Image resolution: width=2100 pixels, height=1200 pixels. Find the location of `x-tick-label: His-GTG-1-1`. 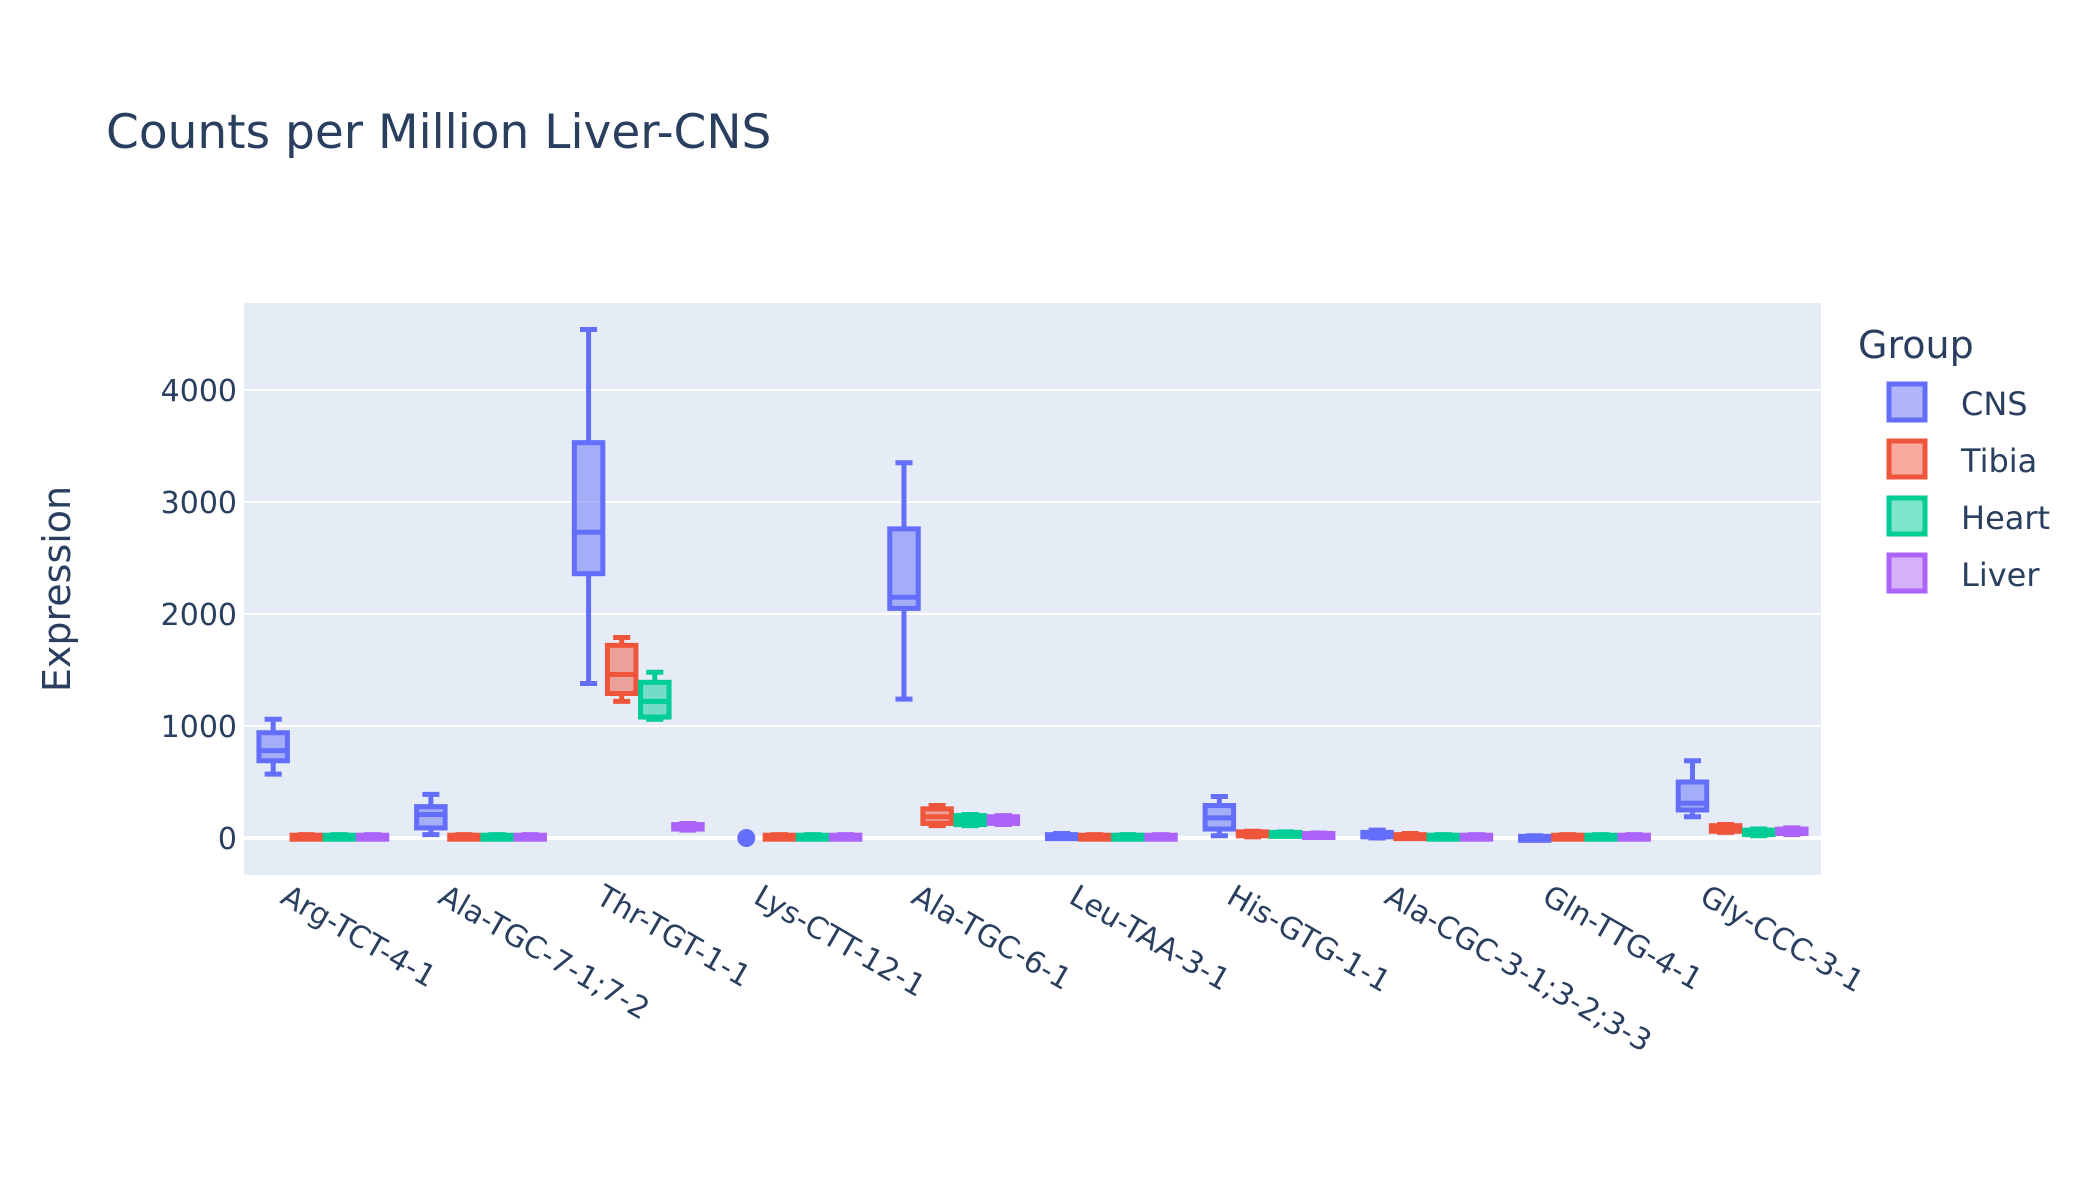

x-tick-label: His-GTG-1-1 is located at coordinates (1308, 939).